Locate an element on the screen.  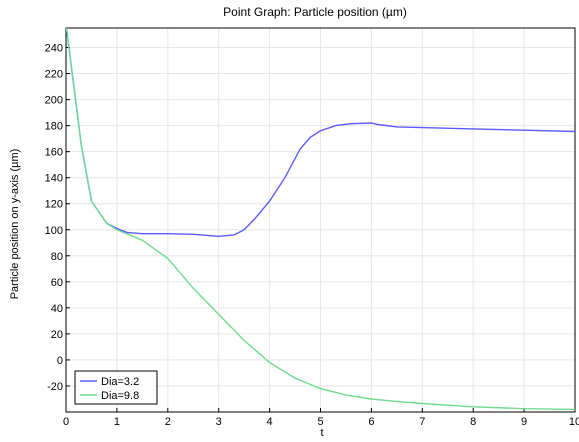
y-tick-label: 200 is located at coordinates (54, 101).